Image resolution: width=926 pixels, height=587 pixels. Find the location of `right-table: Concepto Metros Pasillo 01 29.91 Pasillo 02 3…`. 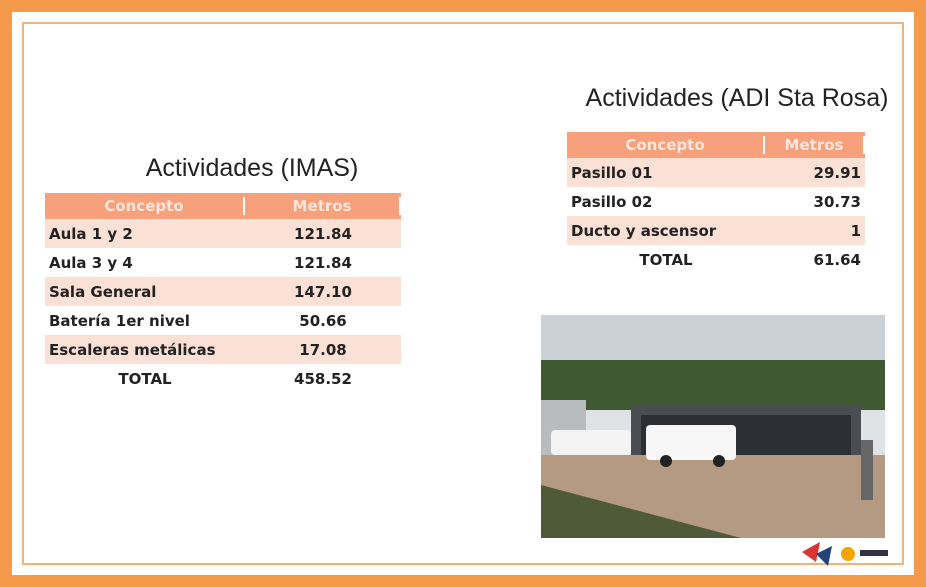

right-table: Concepto Metros Pasillo 01 29.91 Pasillo 02 3… is located at coordinates (716, 203).